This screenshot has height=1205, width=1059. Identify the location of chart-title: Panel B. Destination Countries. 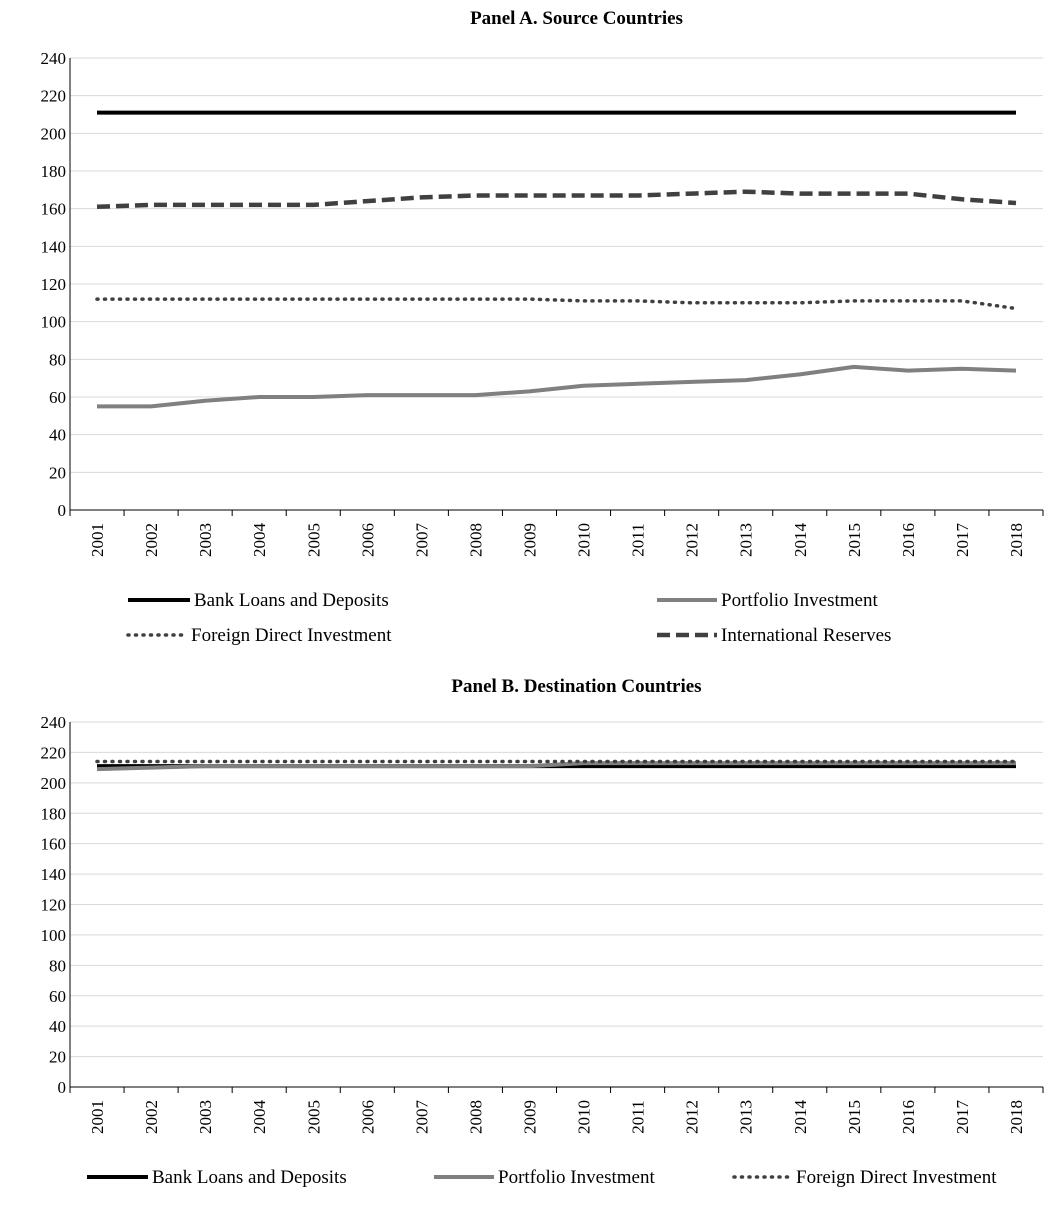
(576, 686).